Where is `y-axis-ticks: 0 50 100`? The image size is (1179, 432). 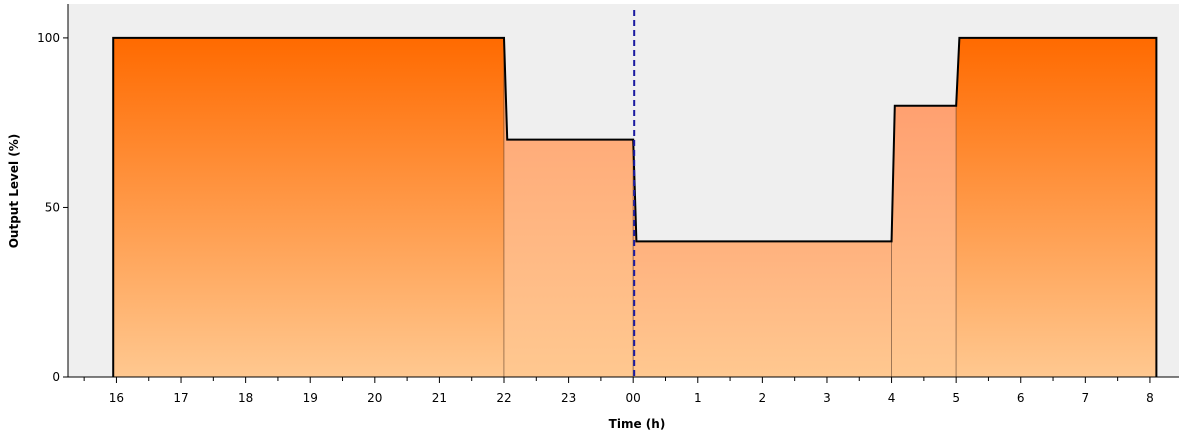 y-axis-ticks: 0 50 100 is located at coordinates (52, 207).